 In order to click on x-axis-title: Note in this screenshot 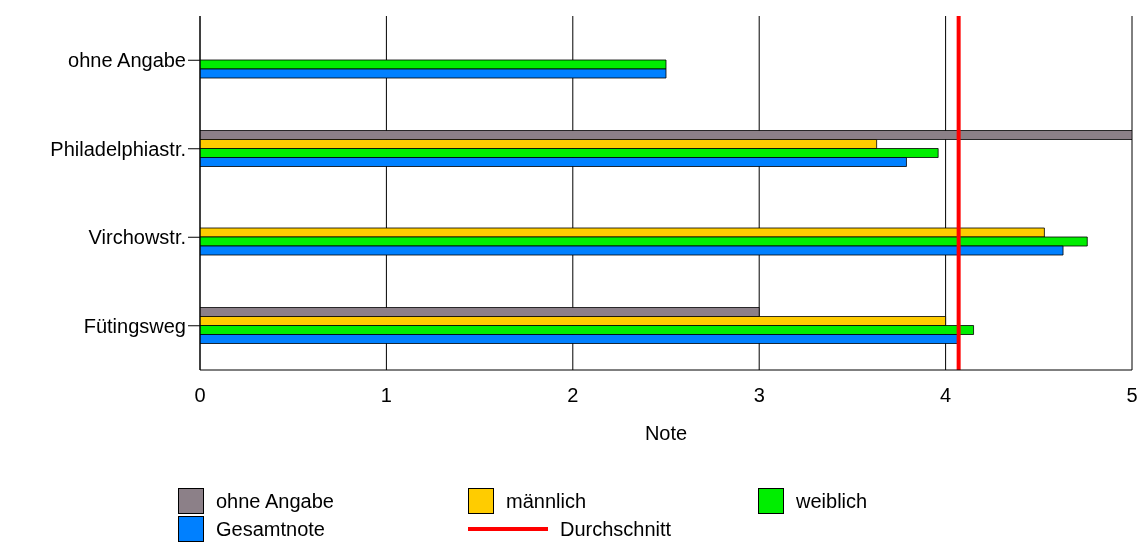, I will do `click(666, 433)`.